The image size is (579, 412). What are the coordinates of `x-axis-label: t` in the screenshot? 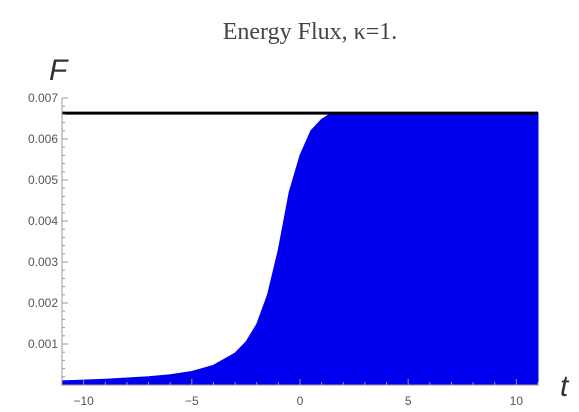 It's located at (565, 386).